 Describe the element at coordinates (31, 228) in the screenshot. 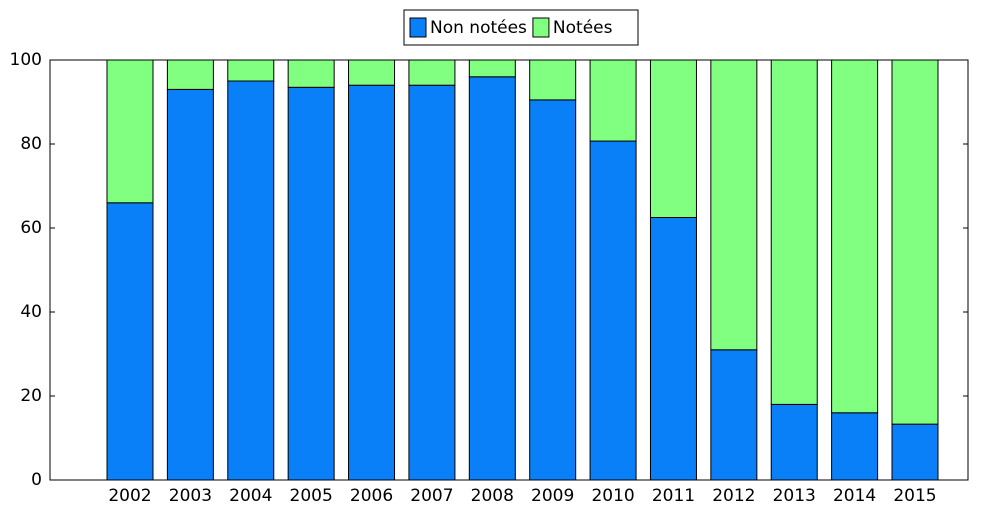

I see `y-tick-label: 60` at that location.